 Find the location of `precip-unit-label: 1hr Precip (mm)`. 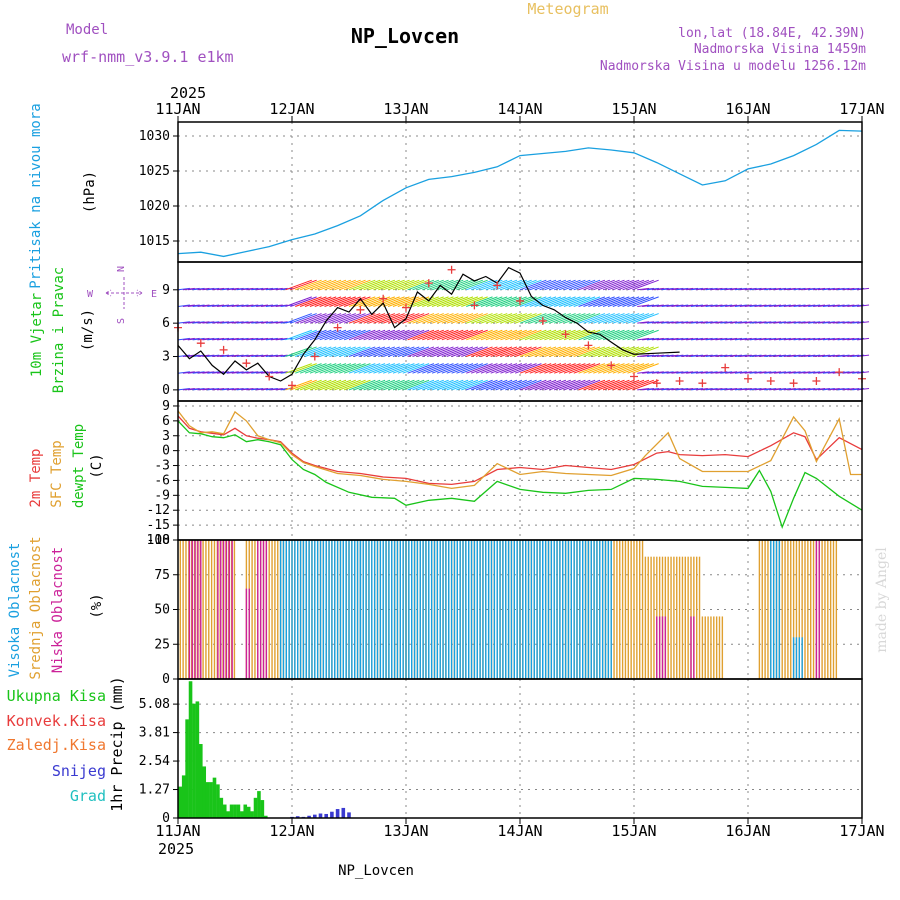

precip-unit-label: 1hr Precip (mm) is located at coordinates (117, 743).